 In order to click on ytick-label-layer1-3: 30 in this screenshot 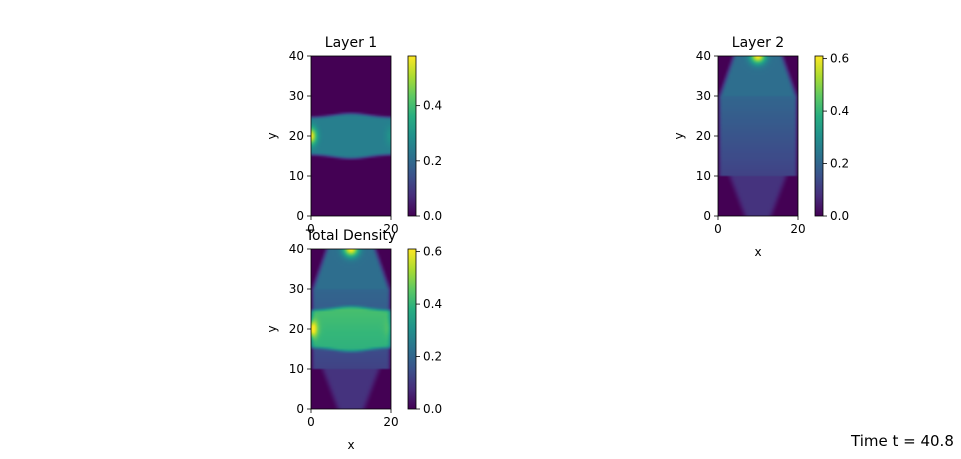, I will do `click(296, 96)`.